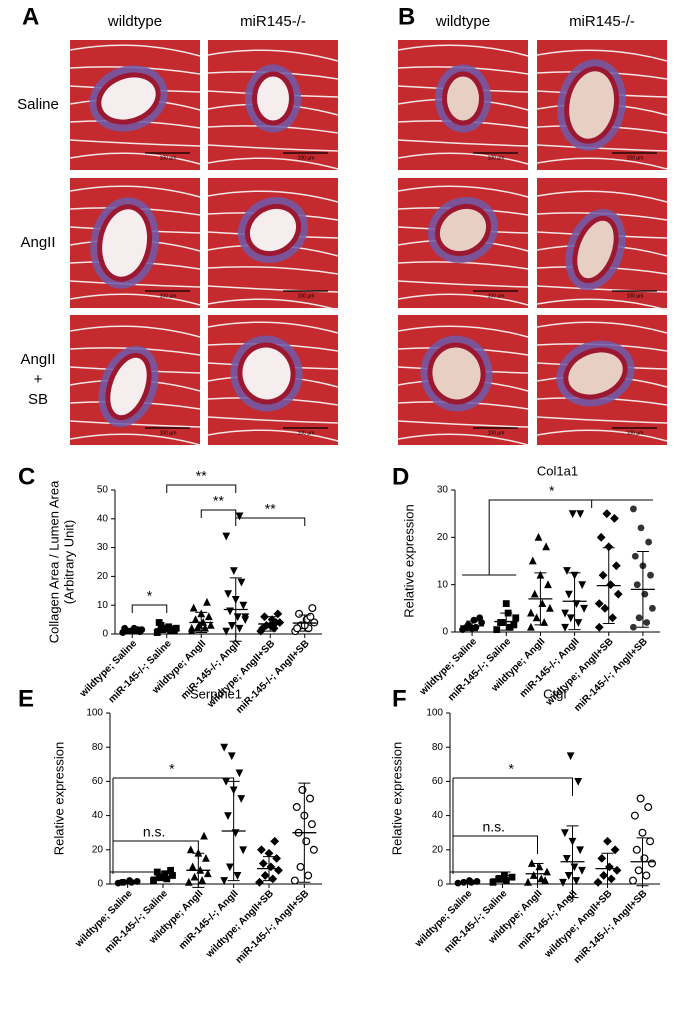 The image size is (674, 1011). I want to click on y-tick-label: 80, so click(98, 747).